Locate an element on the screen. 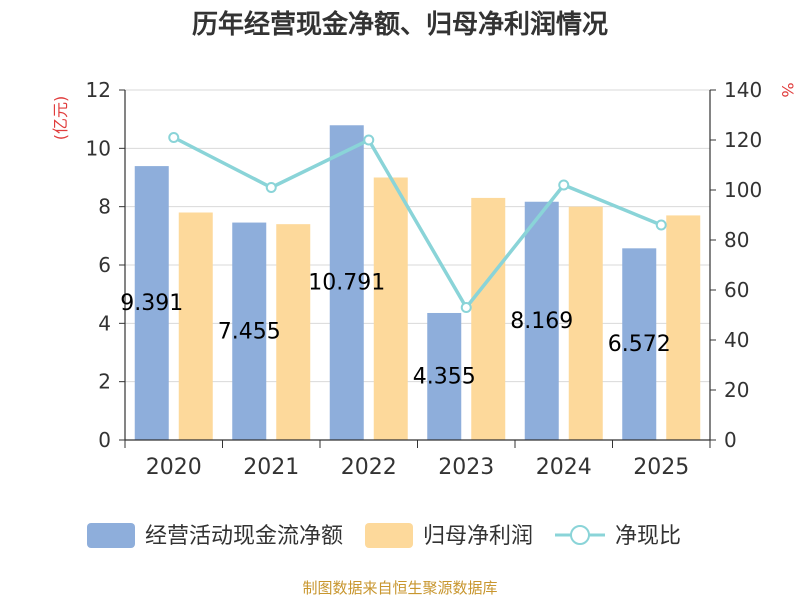 This screenshot has width=800, height=600. data-label: 8.169 is located at coordinates (541, 321).